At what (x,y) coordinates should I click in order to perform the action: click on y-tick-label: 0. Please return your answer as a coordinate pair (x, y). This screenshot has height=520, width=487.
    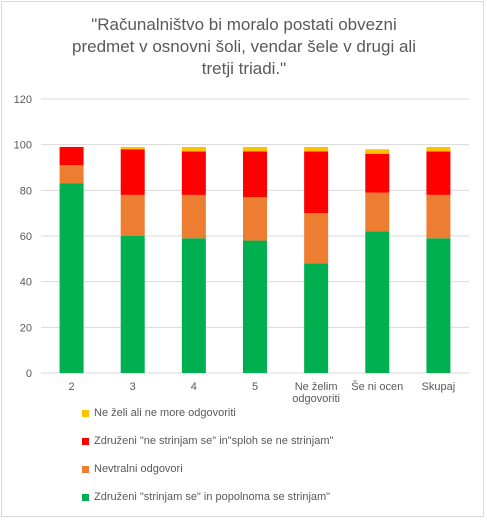
    Looking at the image, I should click on (29, 374).